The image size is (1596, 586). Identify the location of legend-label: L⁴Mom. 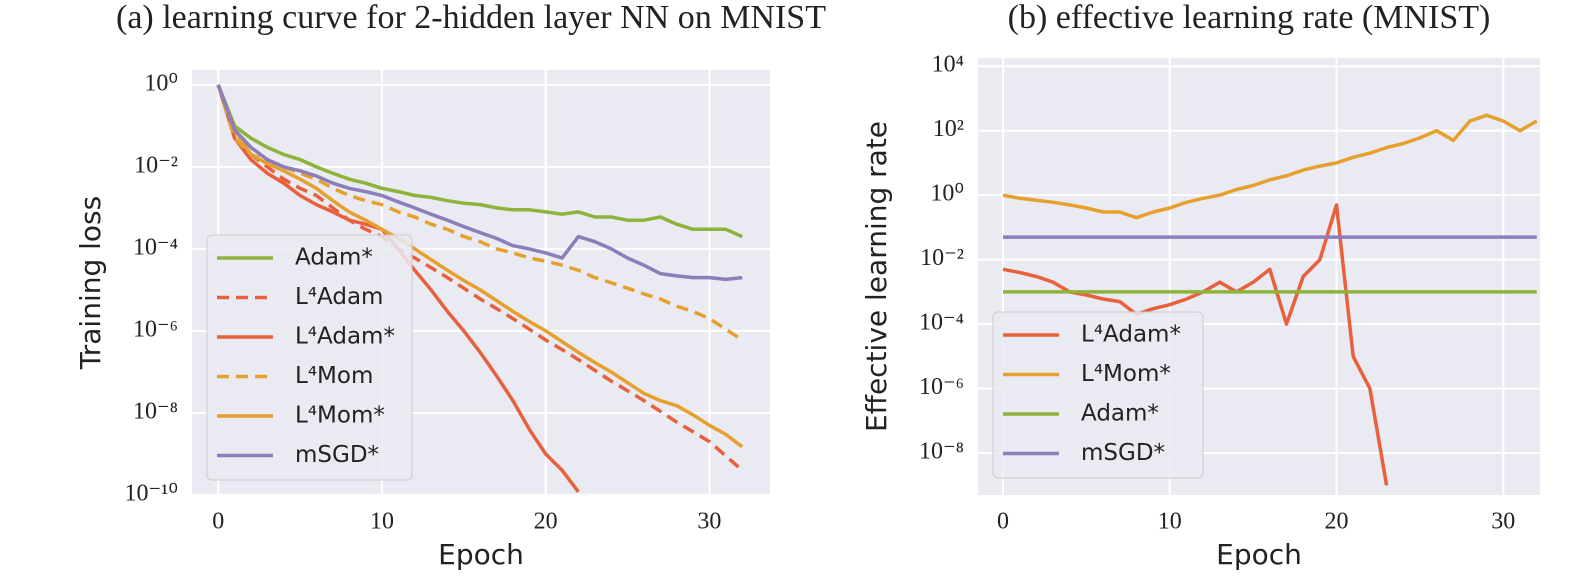
(334, 376).